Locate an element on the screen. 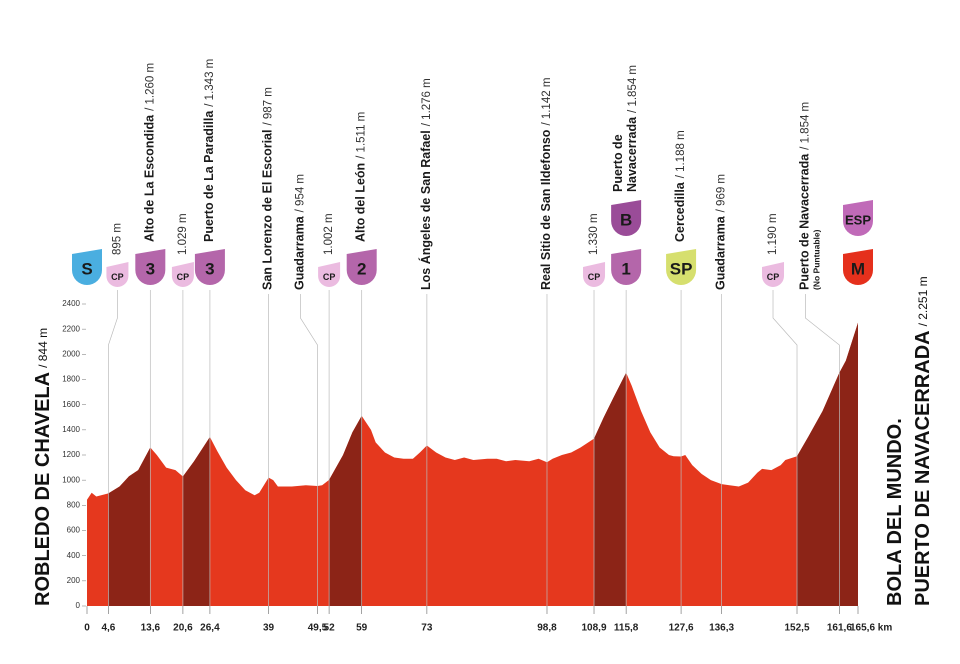 This screenshot has width=960, height=664. poi-label: Los Ángeles de San Rafael / 1.276 m is located at coordinates (425, 184).